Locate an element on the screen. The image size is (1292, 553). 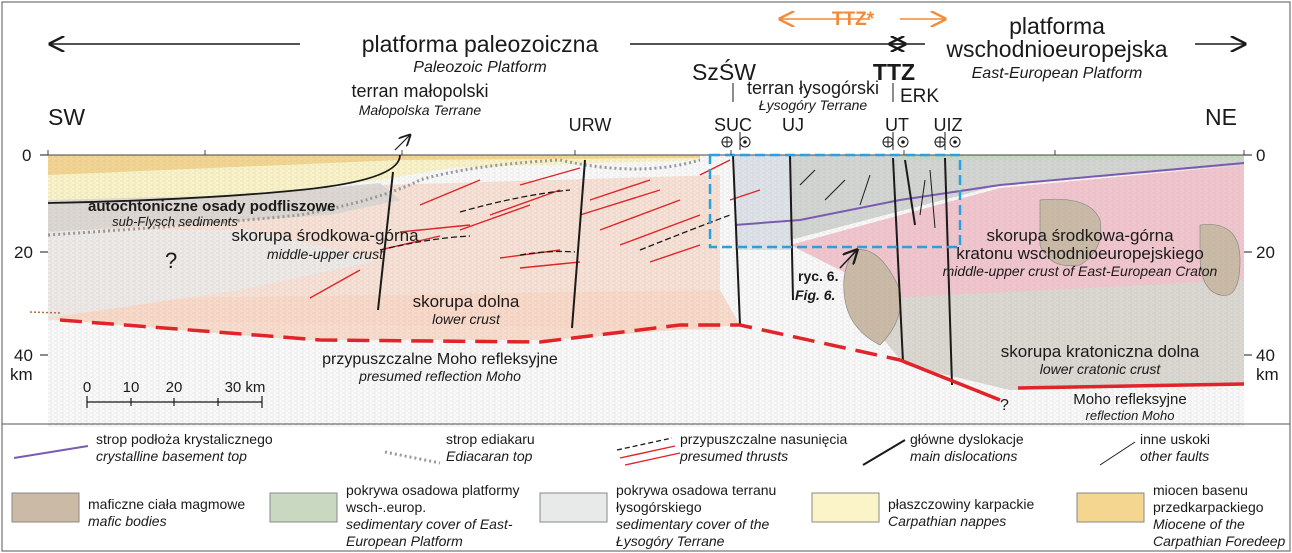
moho-en: reflection Moho is located at coordinates (1130, 415).